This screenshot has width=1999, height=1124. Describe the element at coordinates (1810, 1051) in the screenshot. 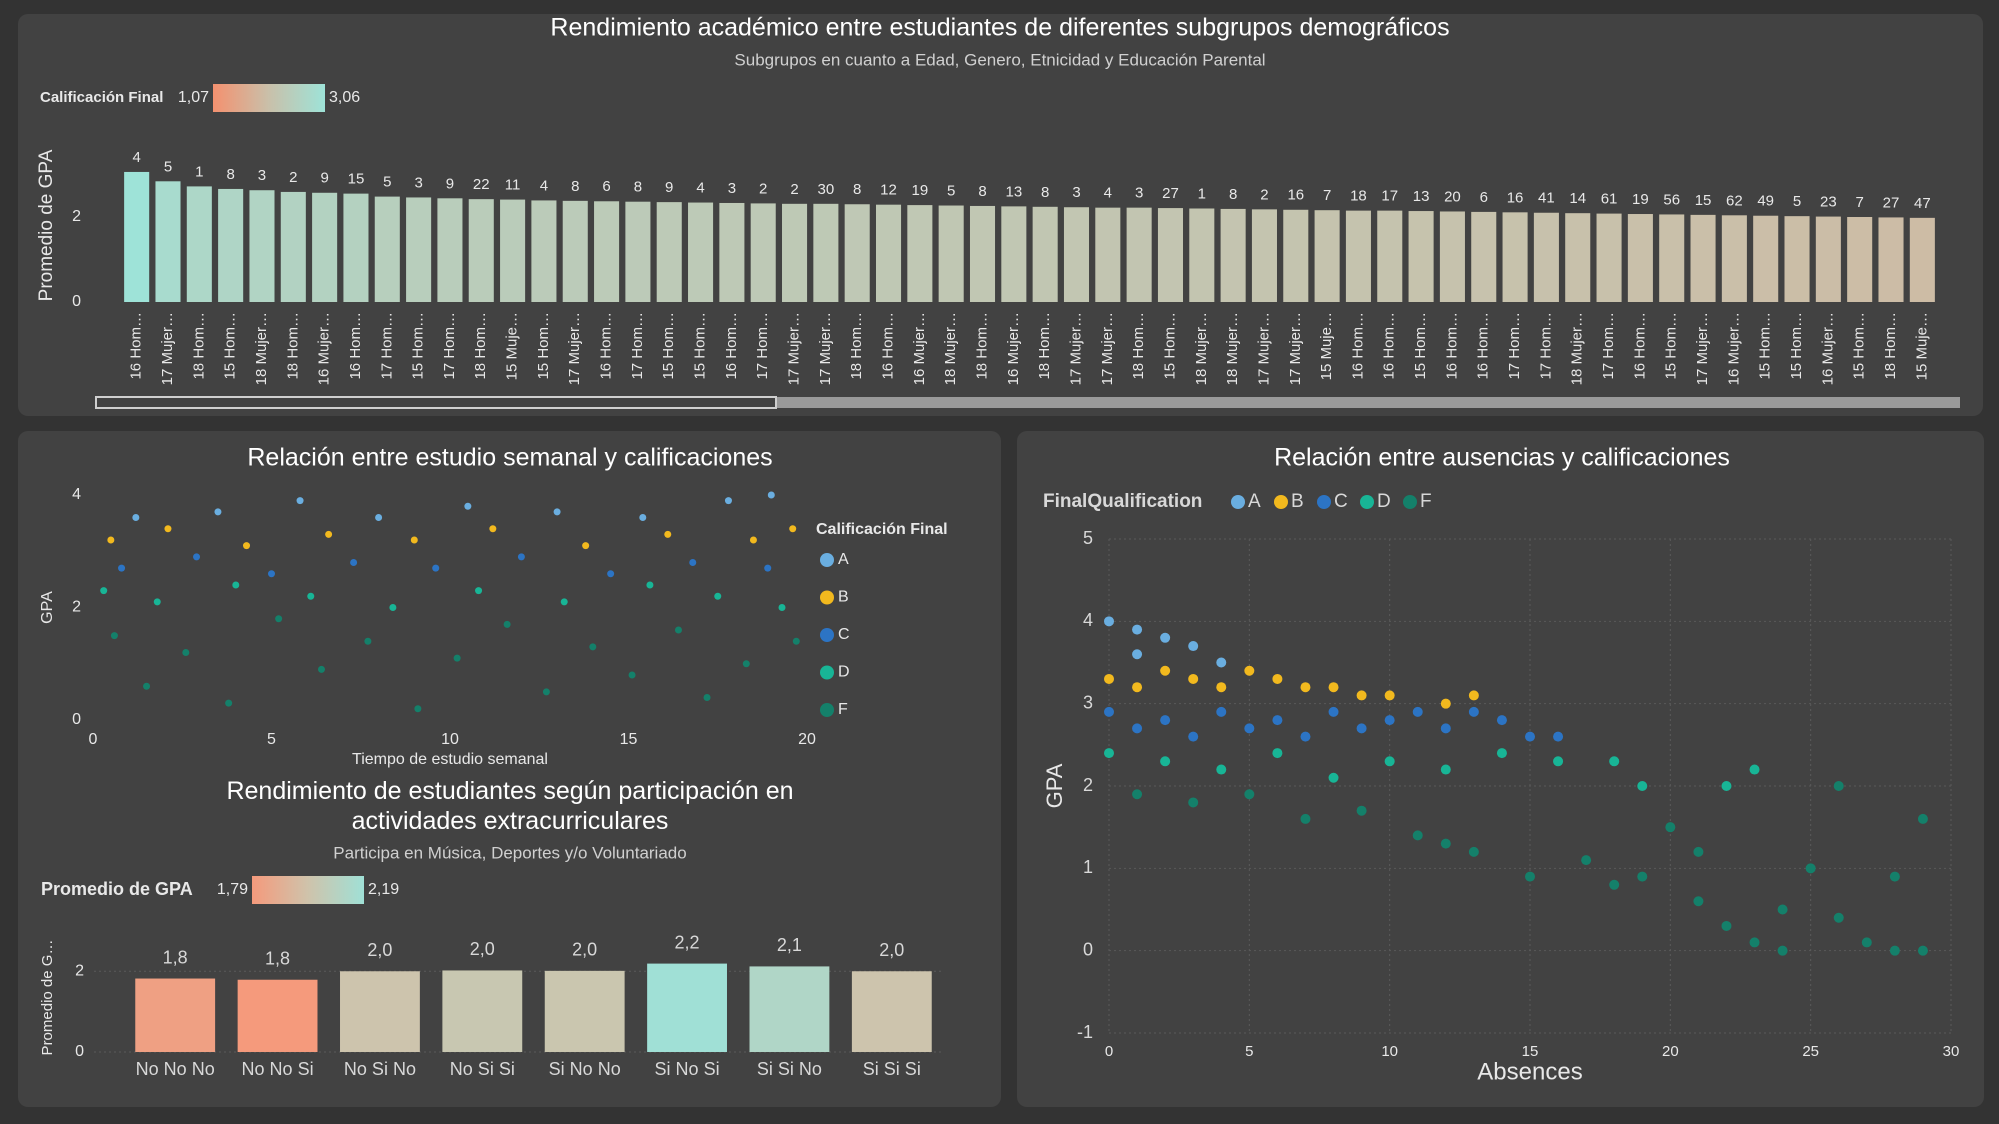

I see `x-tick-label: 25` at that location.